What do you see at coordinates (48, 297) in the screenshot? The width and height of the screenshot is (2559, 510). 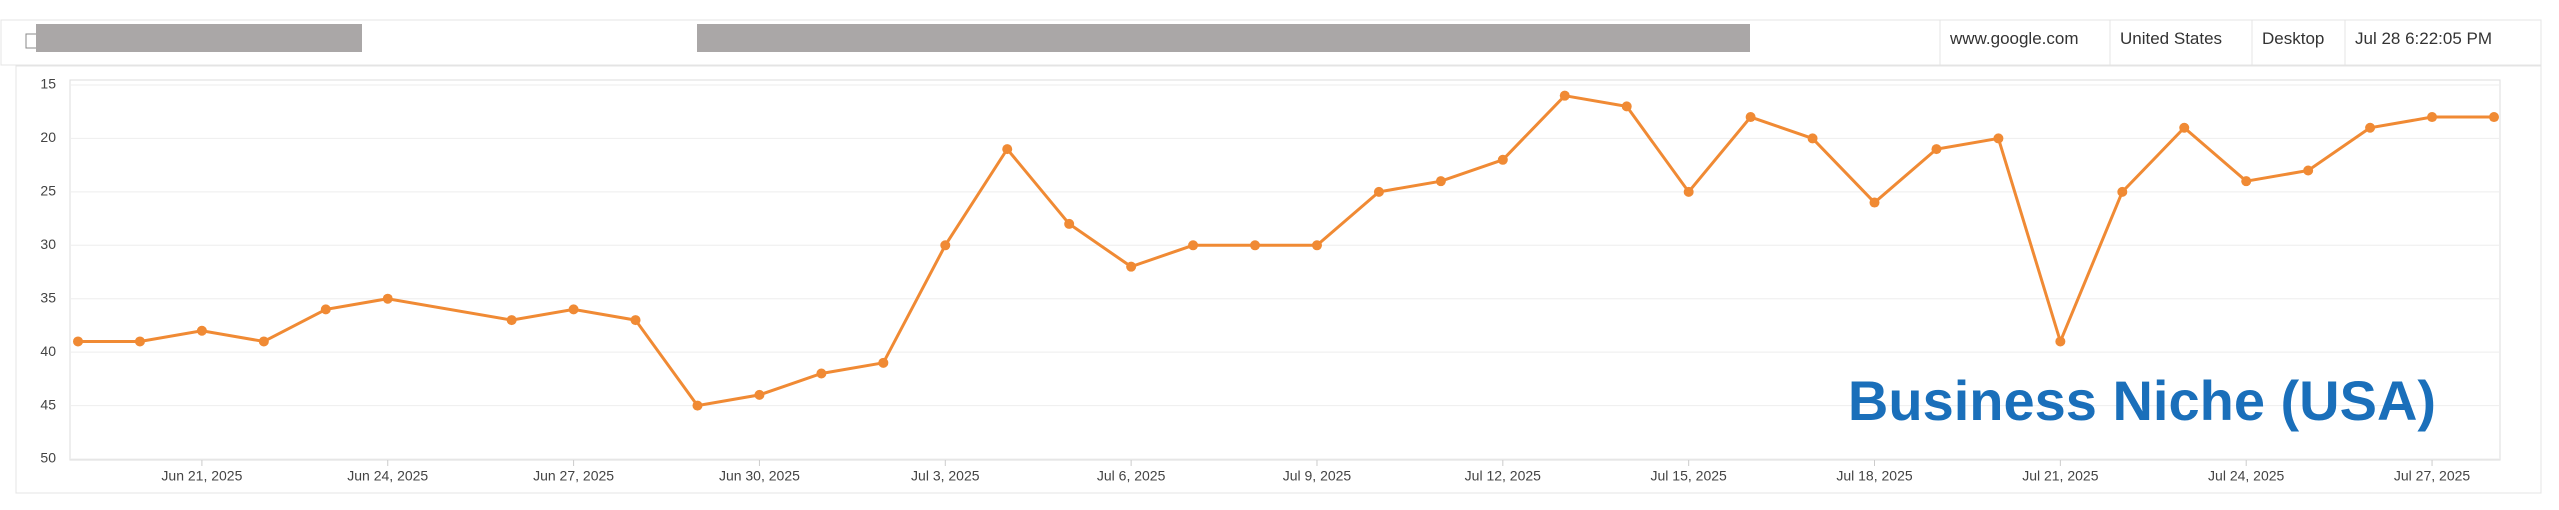 I see `y-tick-label: 35` at bounding box center [48, 297].